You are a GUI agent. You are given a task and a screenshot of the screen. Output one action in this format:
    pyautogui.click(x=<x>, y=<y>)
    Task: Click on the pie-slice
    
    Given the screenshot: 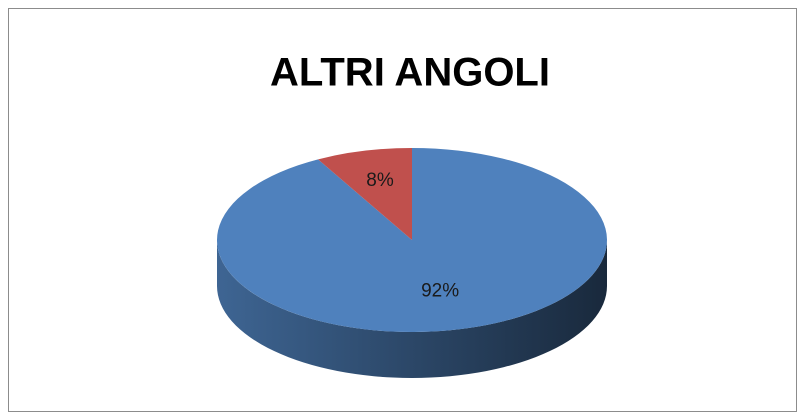 What is the action you would take?
    pyautogui.click(x=365, y=194)
    